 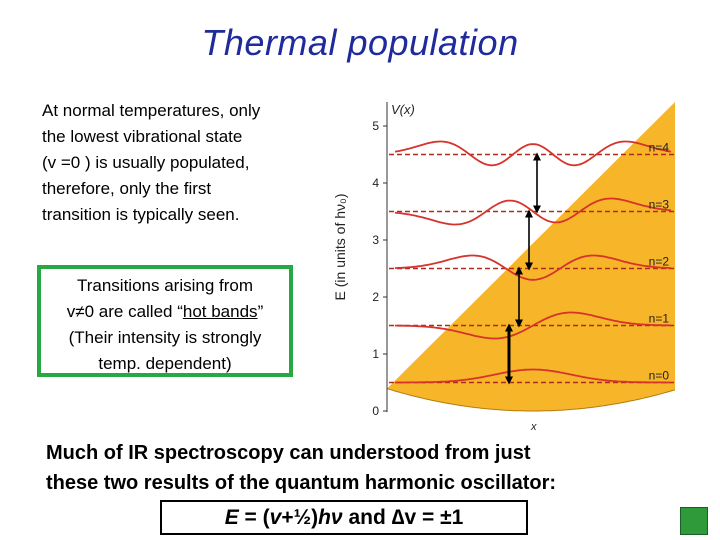 I want to click on slide-title: Thermal population, so click(x=360, y=42).